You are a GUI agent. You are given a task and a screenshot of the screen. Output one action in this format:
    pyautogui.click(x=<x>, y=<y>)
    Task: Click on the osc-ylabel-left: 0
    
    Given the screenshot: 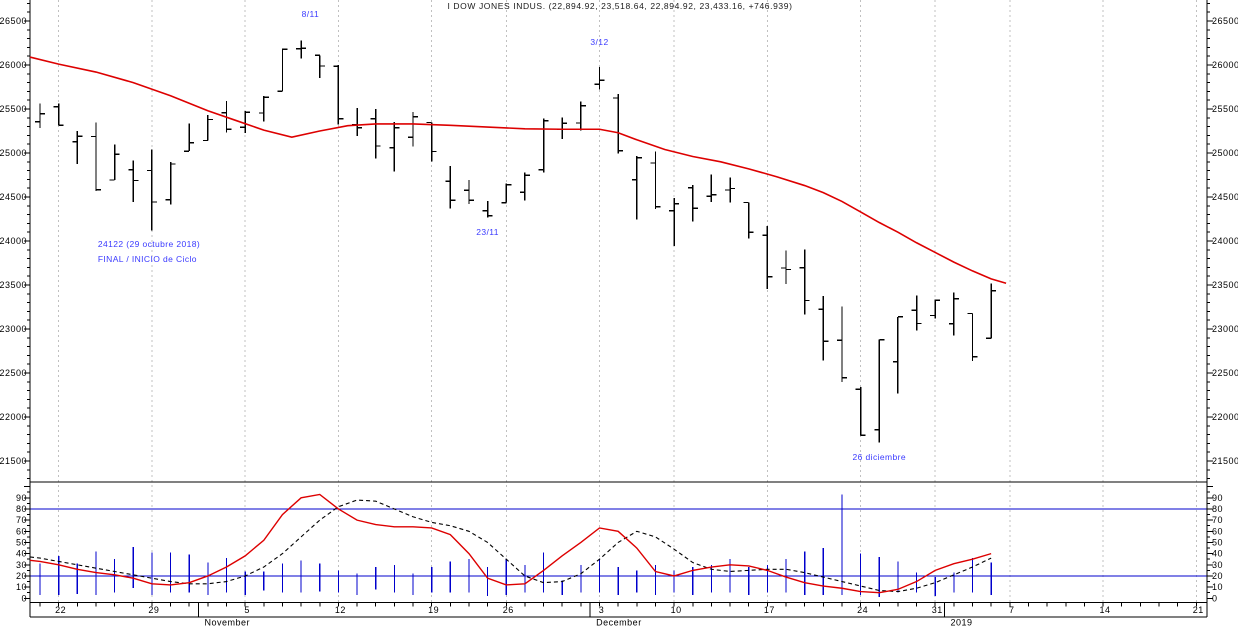 What is the action you would take?
    pyautogui.click(x=24, y=598)
    